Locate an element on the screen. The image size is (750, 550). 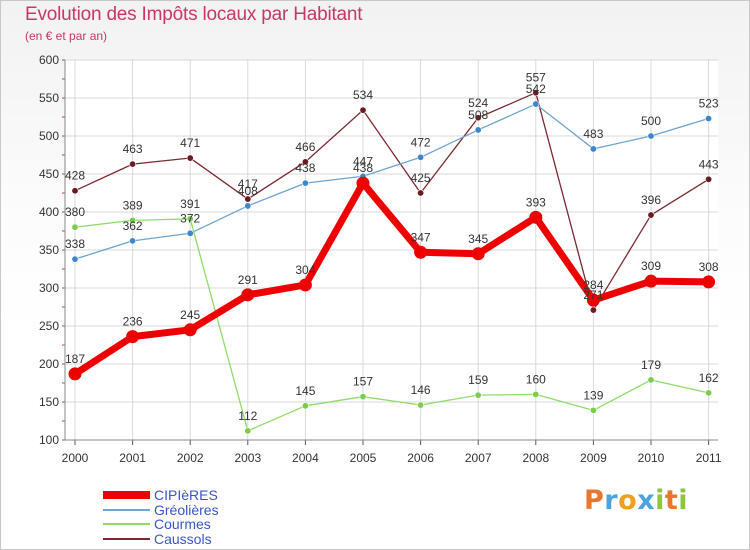
data-label-greolieres: 523 is located at coordinates (709, 104).